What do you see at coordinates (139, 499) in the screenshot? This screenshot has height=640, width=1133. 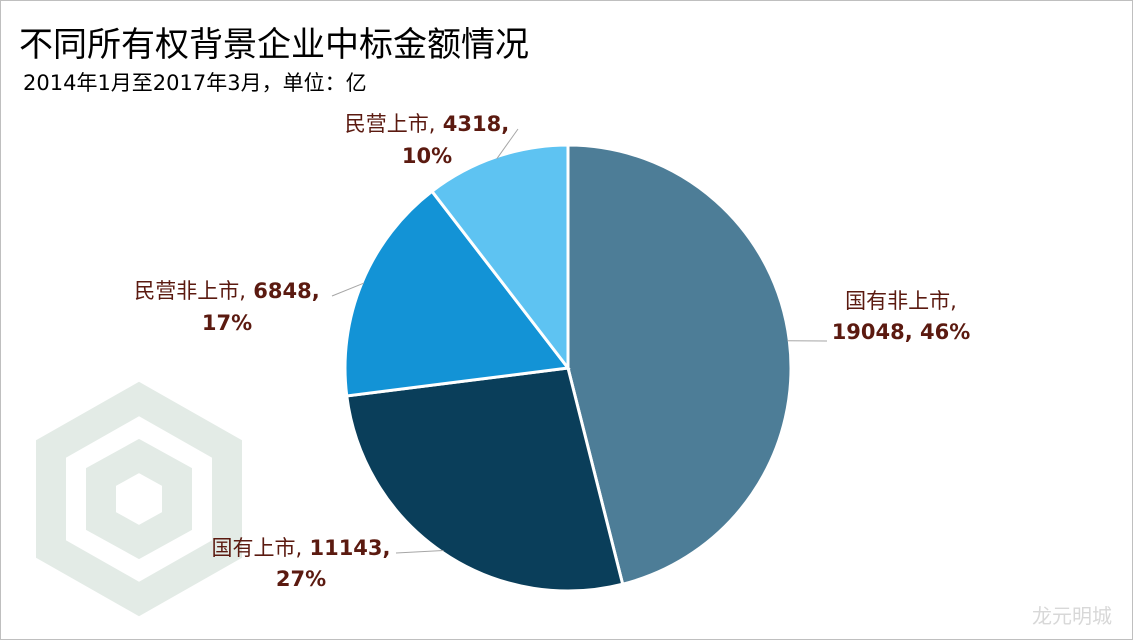 I see `watermark-logo-icon` at bounding box center [139, 499].